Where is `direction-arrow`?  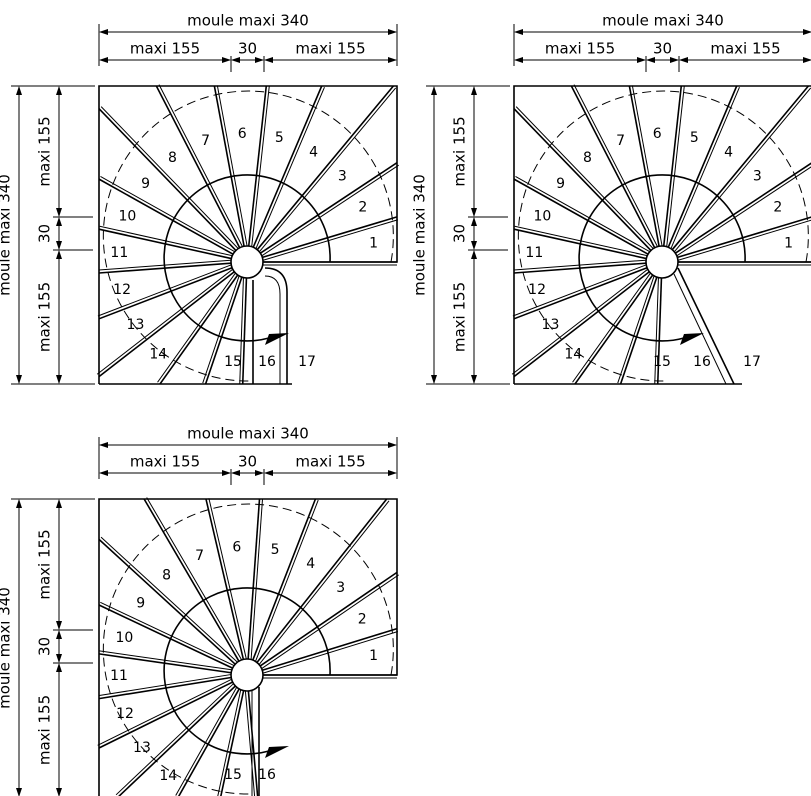
direction-arrow is located at coordinates (277, 752).